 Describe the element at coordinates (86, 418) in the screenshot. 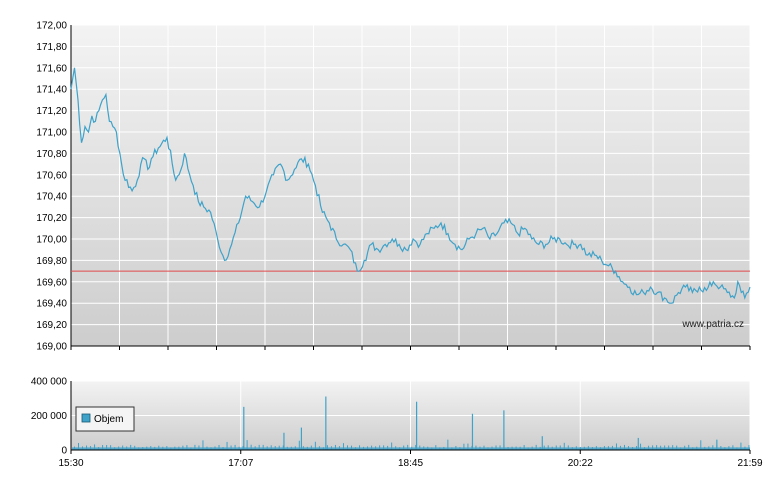

I see `legend-swatch` at that location.